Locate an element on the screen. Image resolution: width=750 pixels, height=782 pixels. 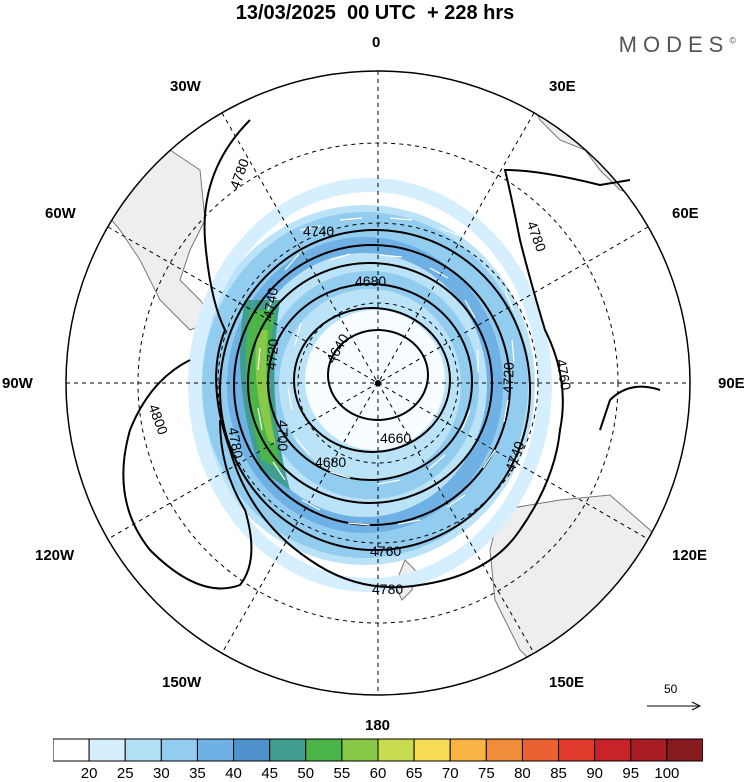
lon-label-150e: 150E is located at coordinates (567, 682).